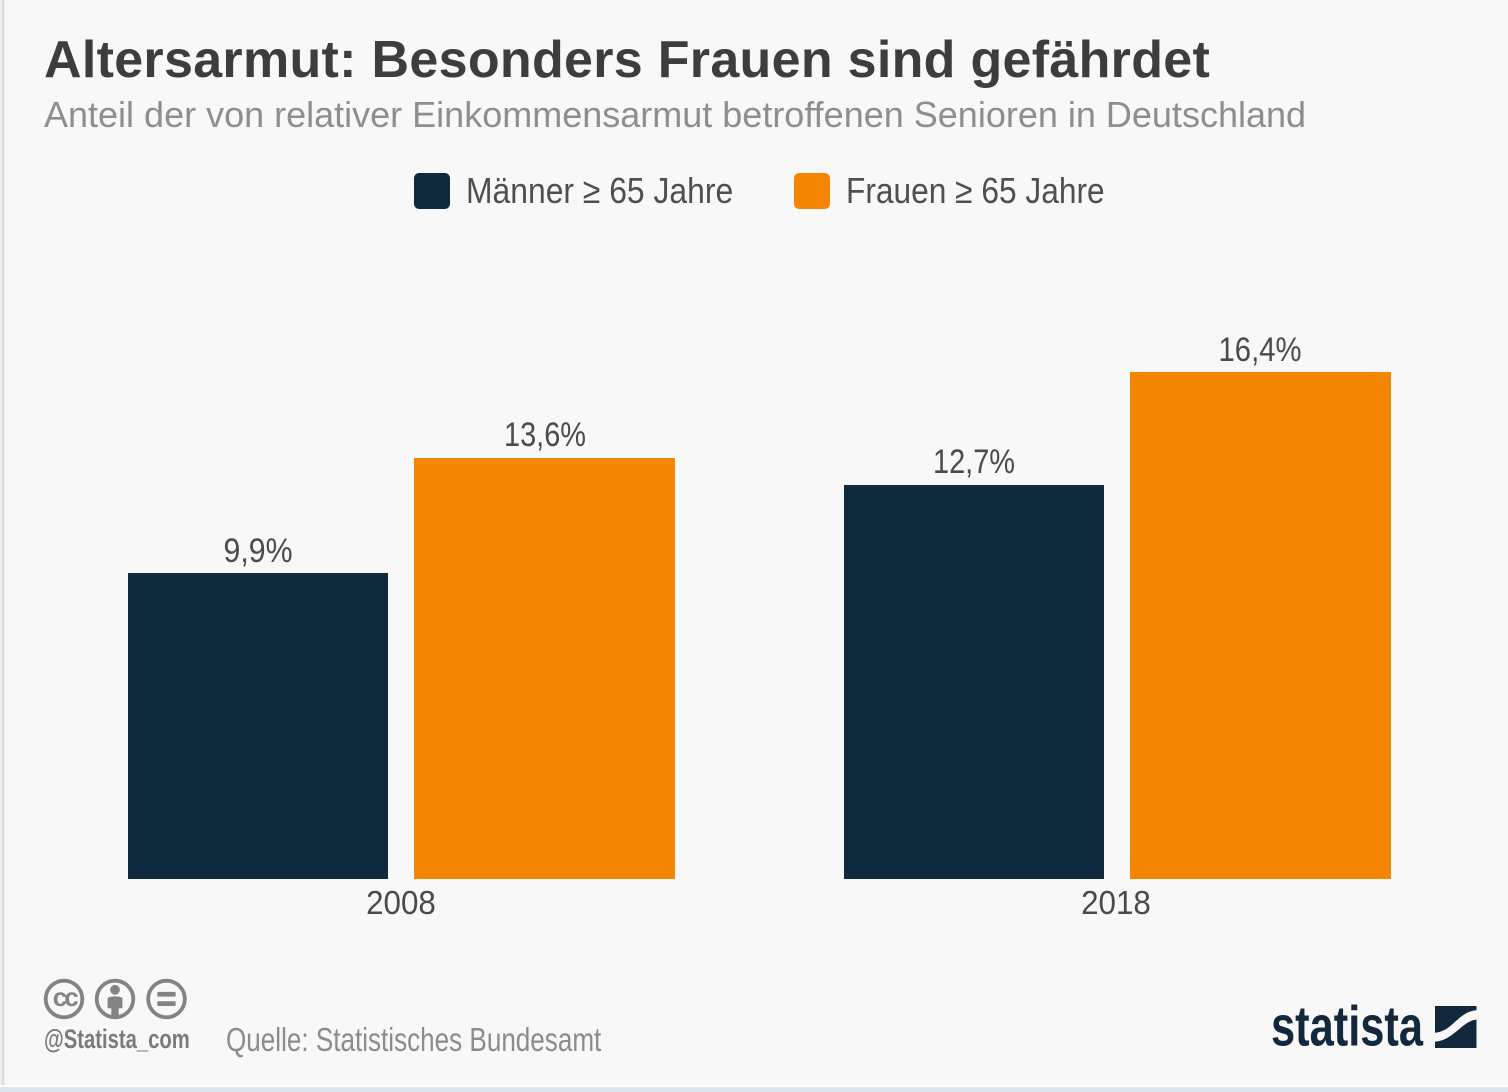  I want to click on svg-text: statista, so click(1347, 1026).